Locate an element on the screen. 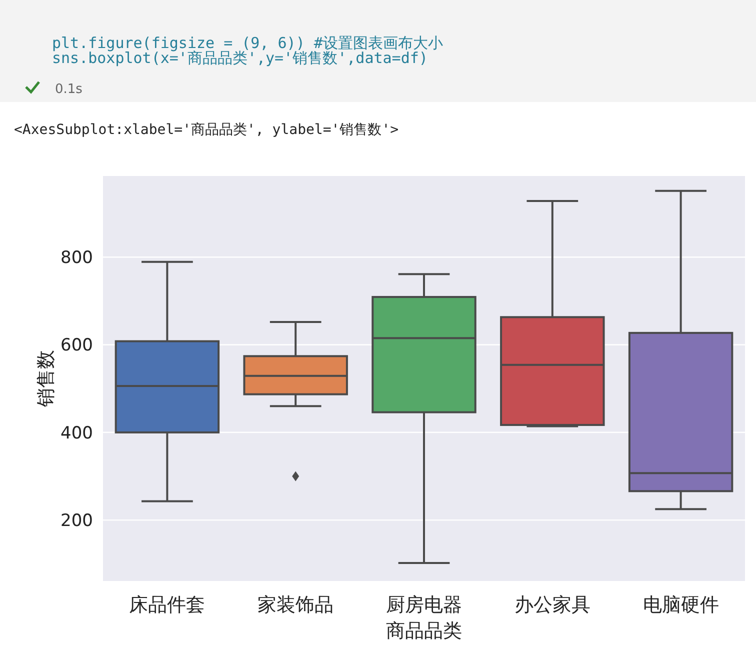  x-axis-title: 商品品类 is located at coordinates (424, 631).